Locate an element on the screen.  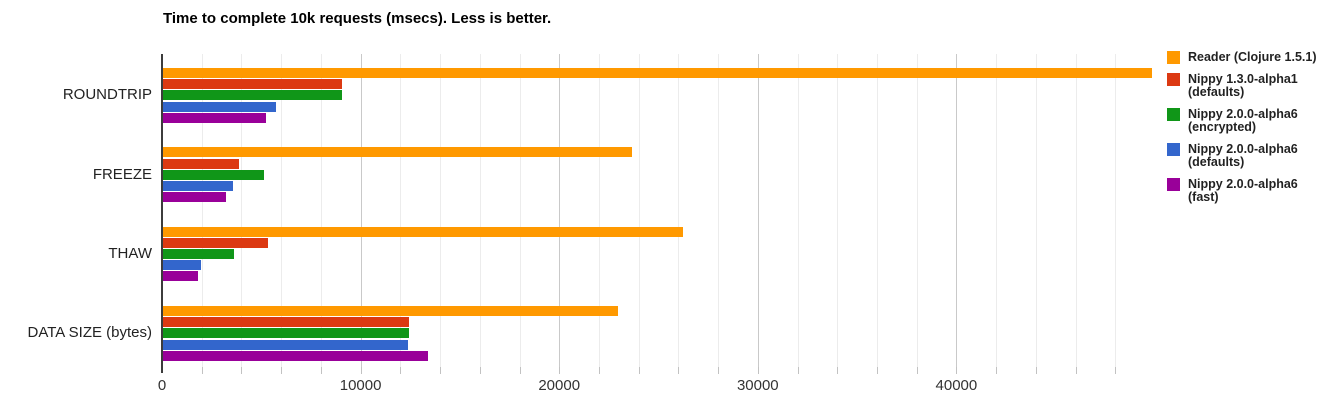
category-label: DATA SIZE (bytes) is located at coordinates (89, 333).